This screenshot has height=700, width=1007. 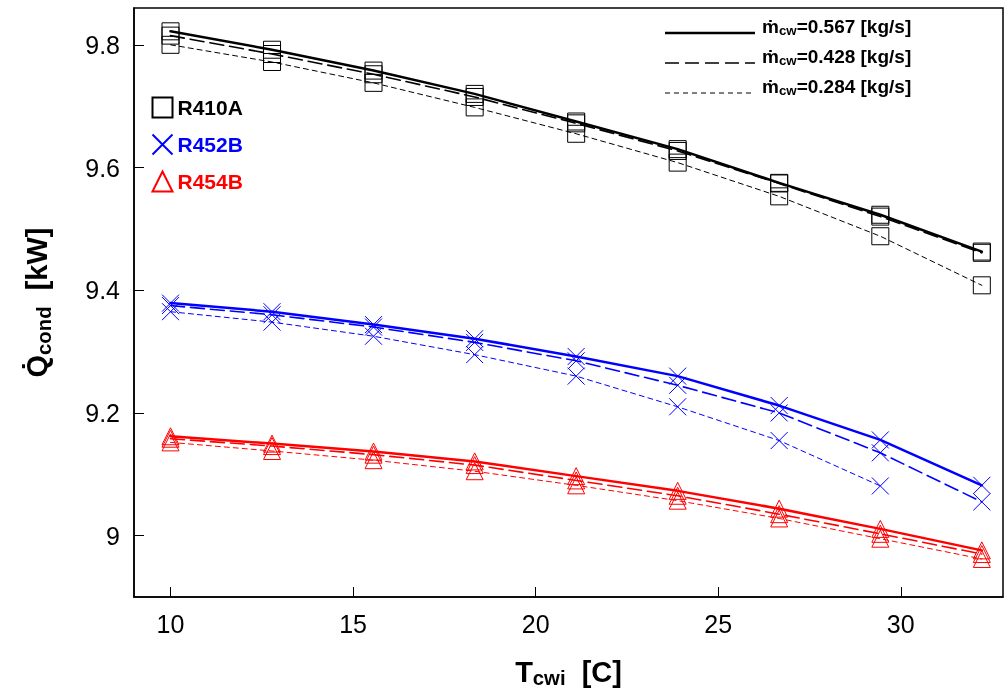 What do you see at coordinates (102, 44) in the screenshot?
I see `y-tick-label: 9.8` at bounding box center [102, 44].